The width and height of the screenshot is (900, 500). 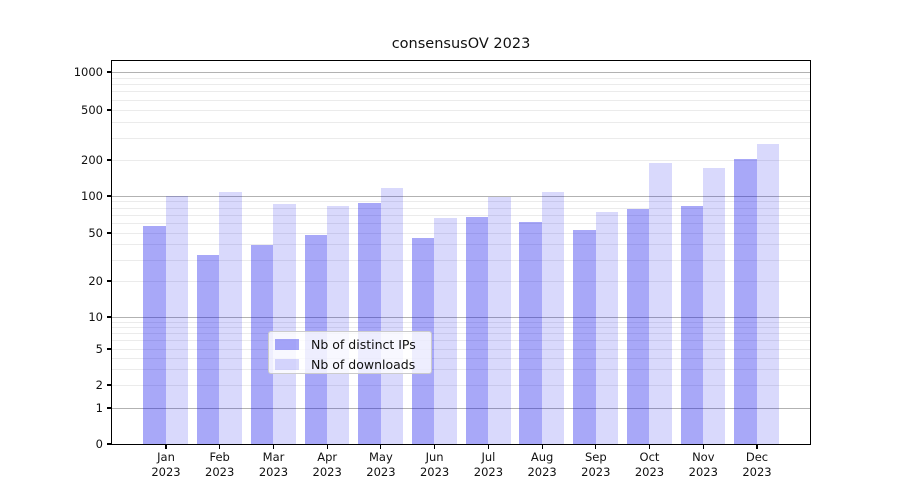 What do you see at coordinates (692, 325) in the screenshot?
I see `bar-distinct-ips-nov` at bounding box center [692, 325].